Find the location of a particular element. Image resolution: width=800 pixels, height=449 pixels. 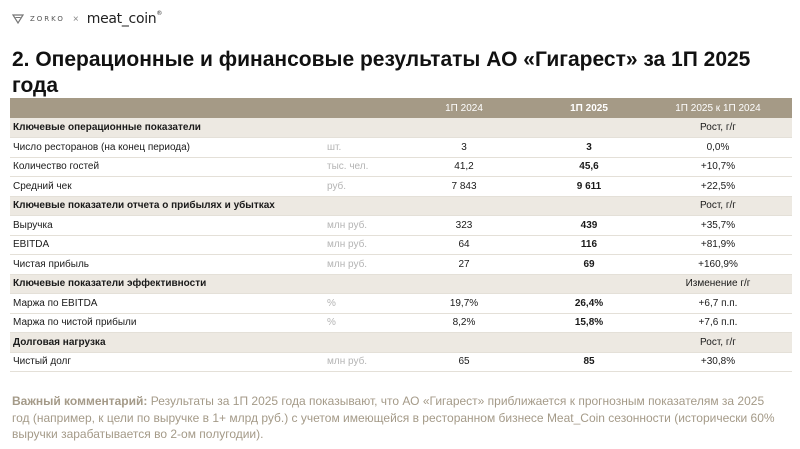

row-change: +7,6 п.п. is located at coordinates (718, 323).